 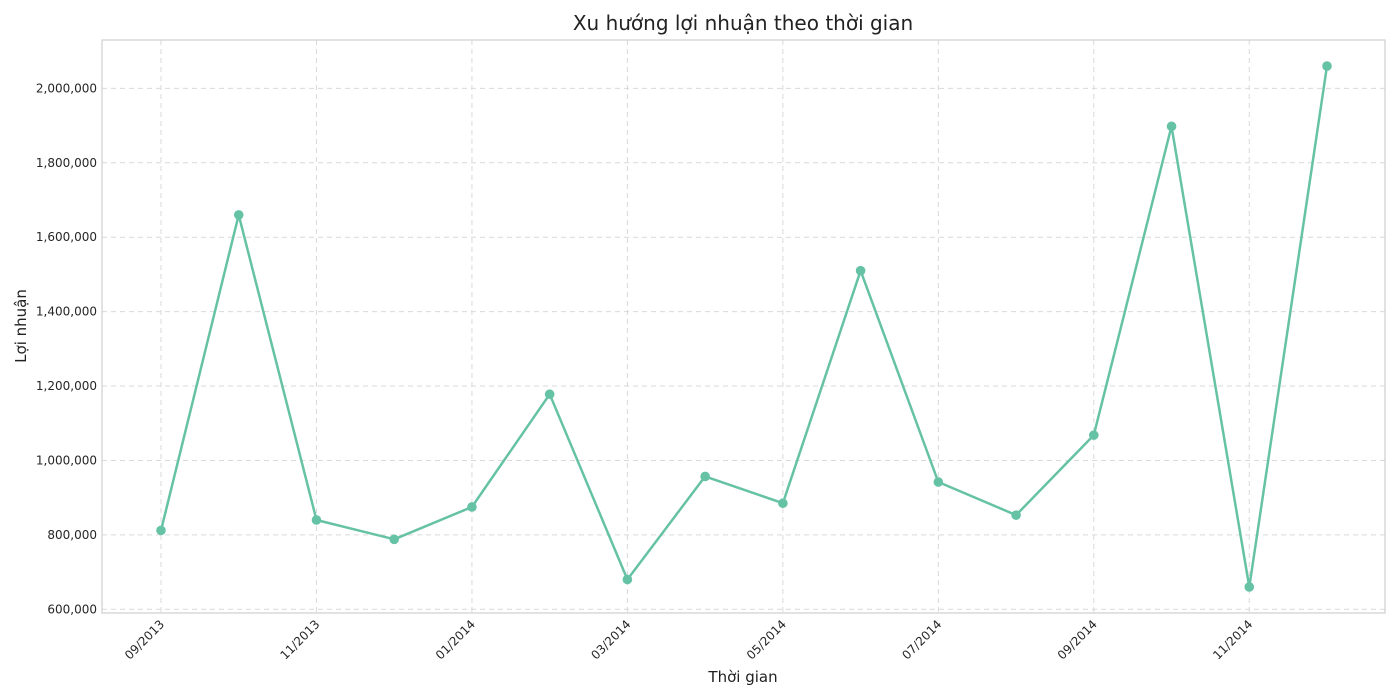 I want to click on x-tick-label: 09/2013, so click(x=144, y=639).